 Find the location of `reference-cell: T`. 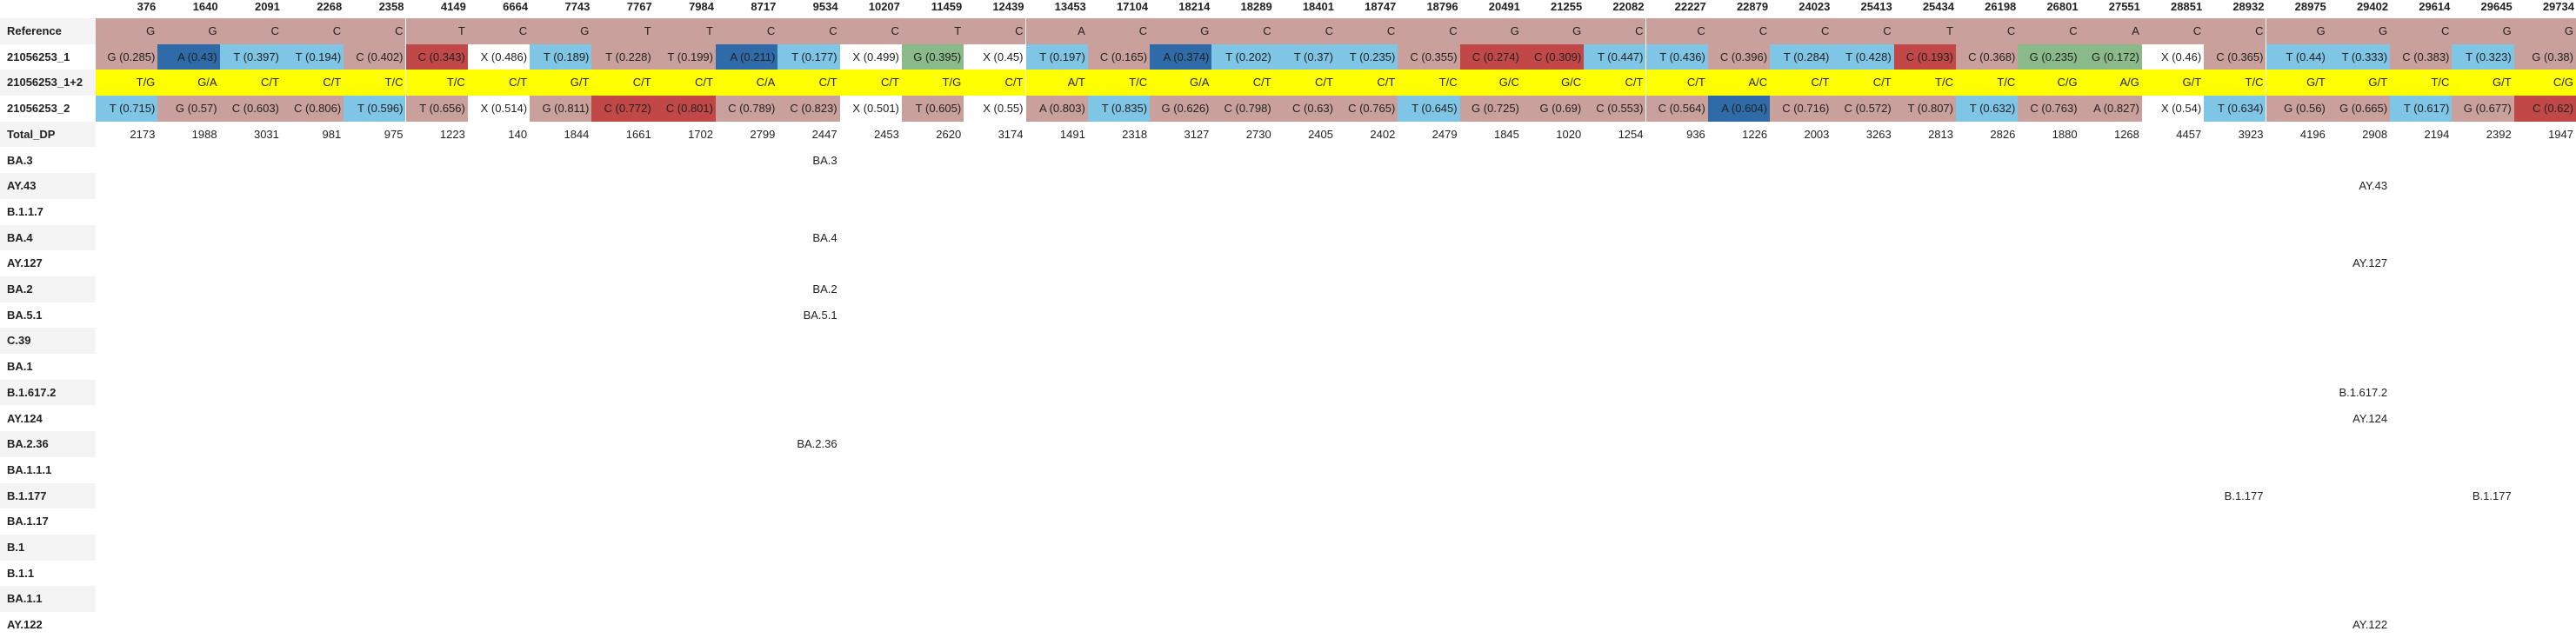

reference-cell: T is located at coordinates (684, 31).